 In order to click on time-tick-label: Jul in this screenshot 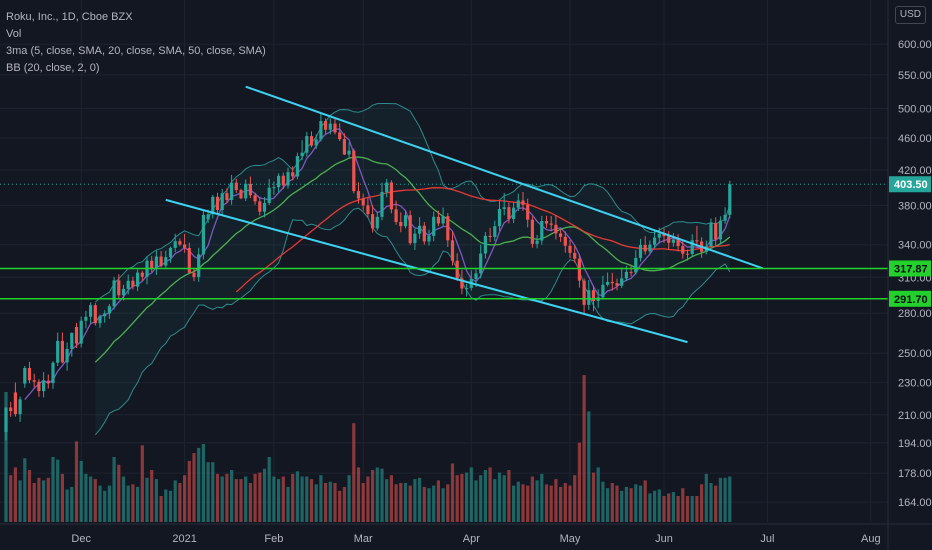, I will do `click(767, 539)`.